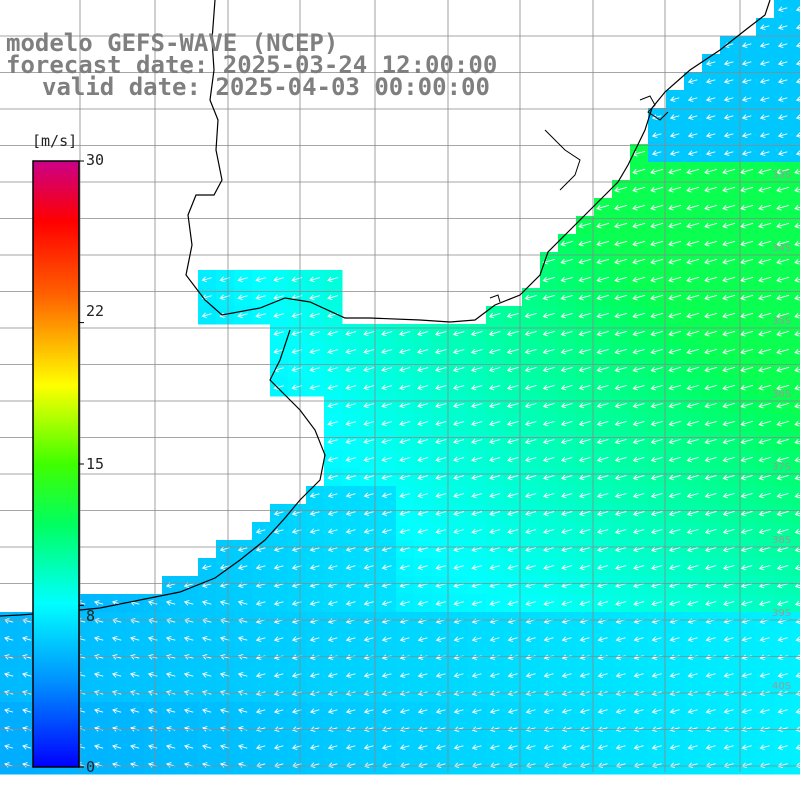 The image size is (800, 800). Describe the element at coordinates (81, 464) in the screenshot. I see `colorbar-ticks` at that location.